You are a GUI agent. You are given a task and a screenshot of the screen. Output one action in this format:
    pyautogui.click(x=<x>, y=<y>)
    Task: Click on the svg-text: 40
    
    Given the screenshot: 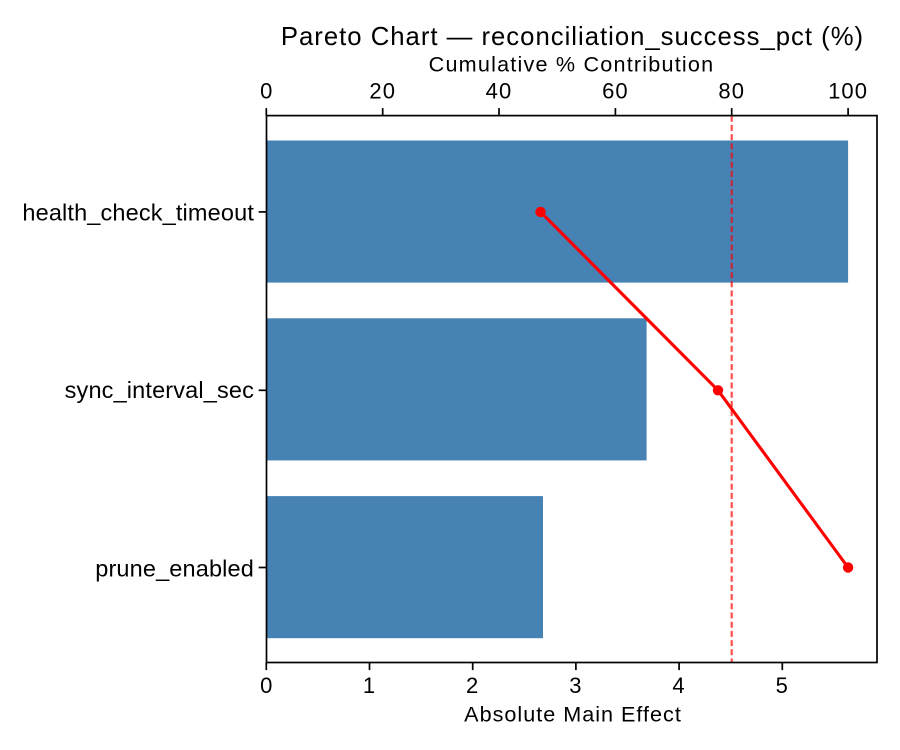 What is the action you would take?
    pyautogui.click(x=499, y=91)
    